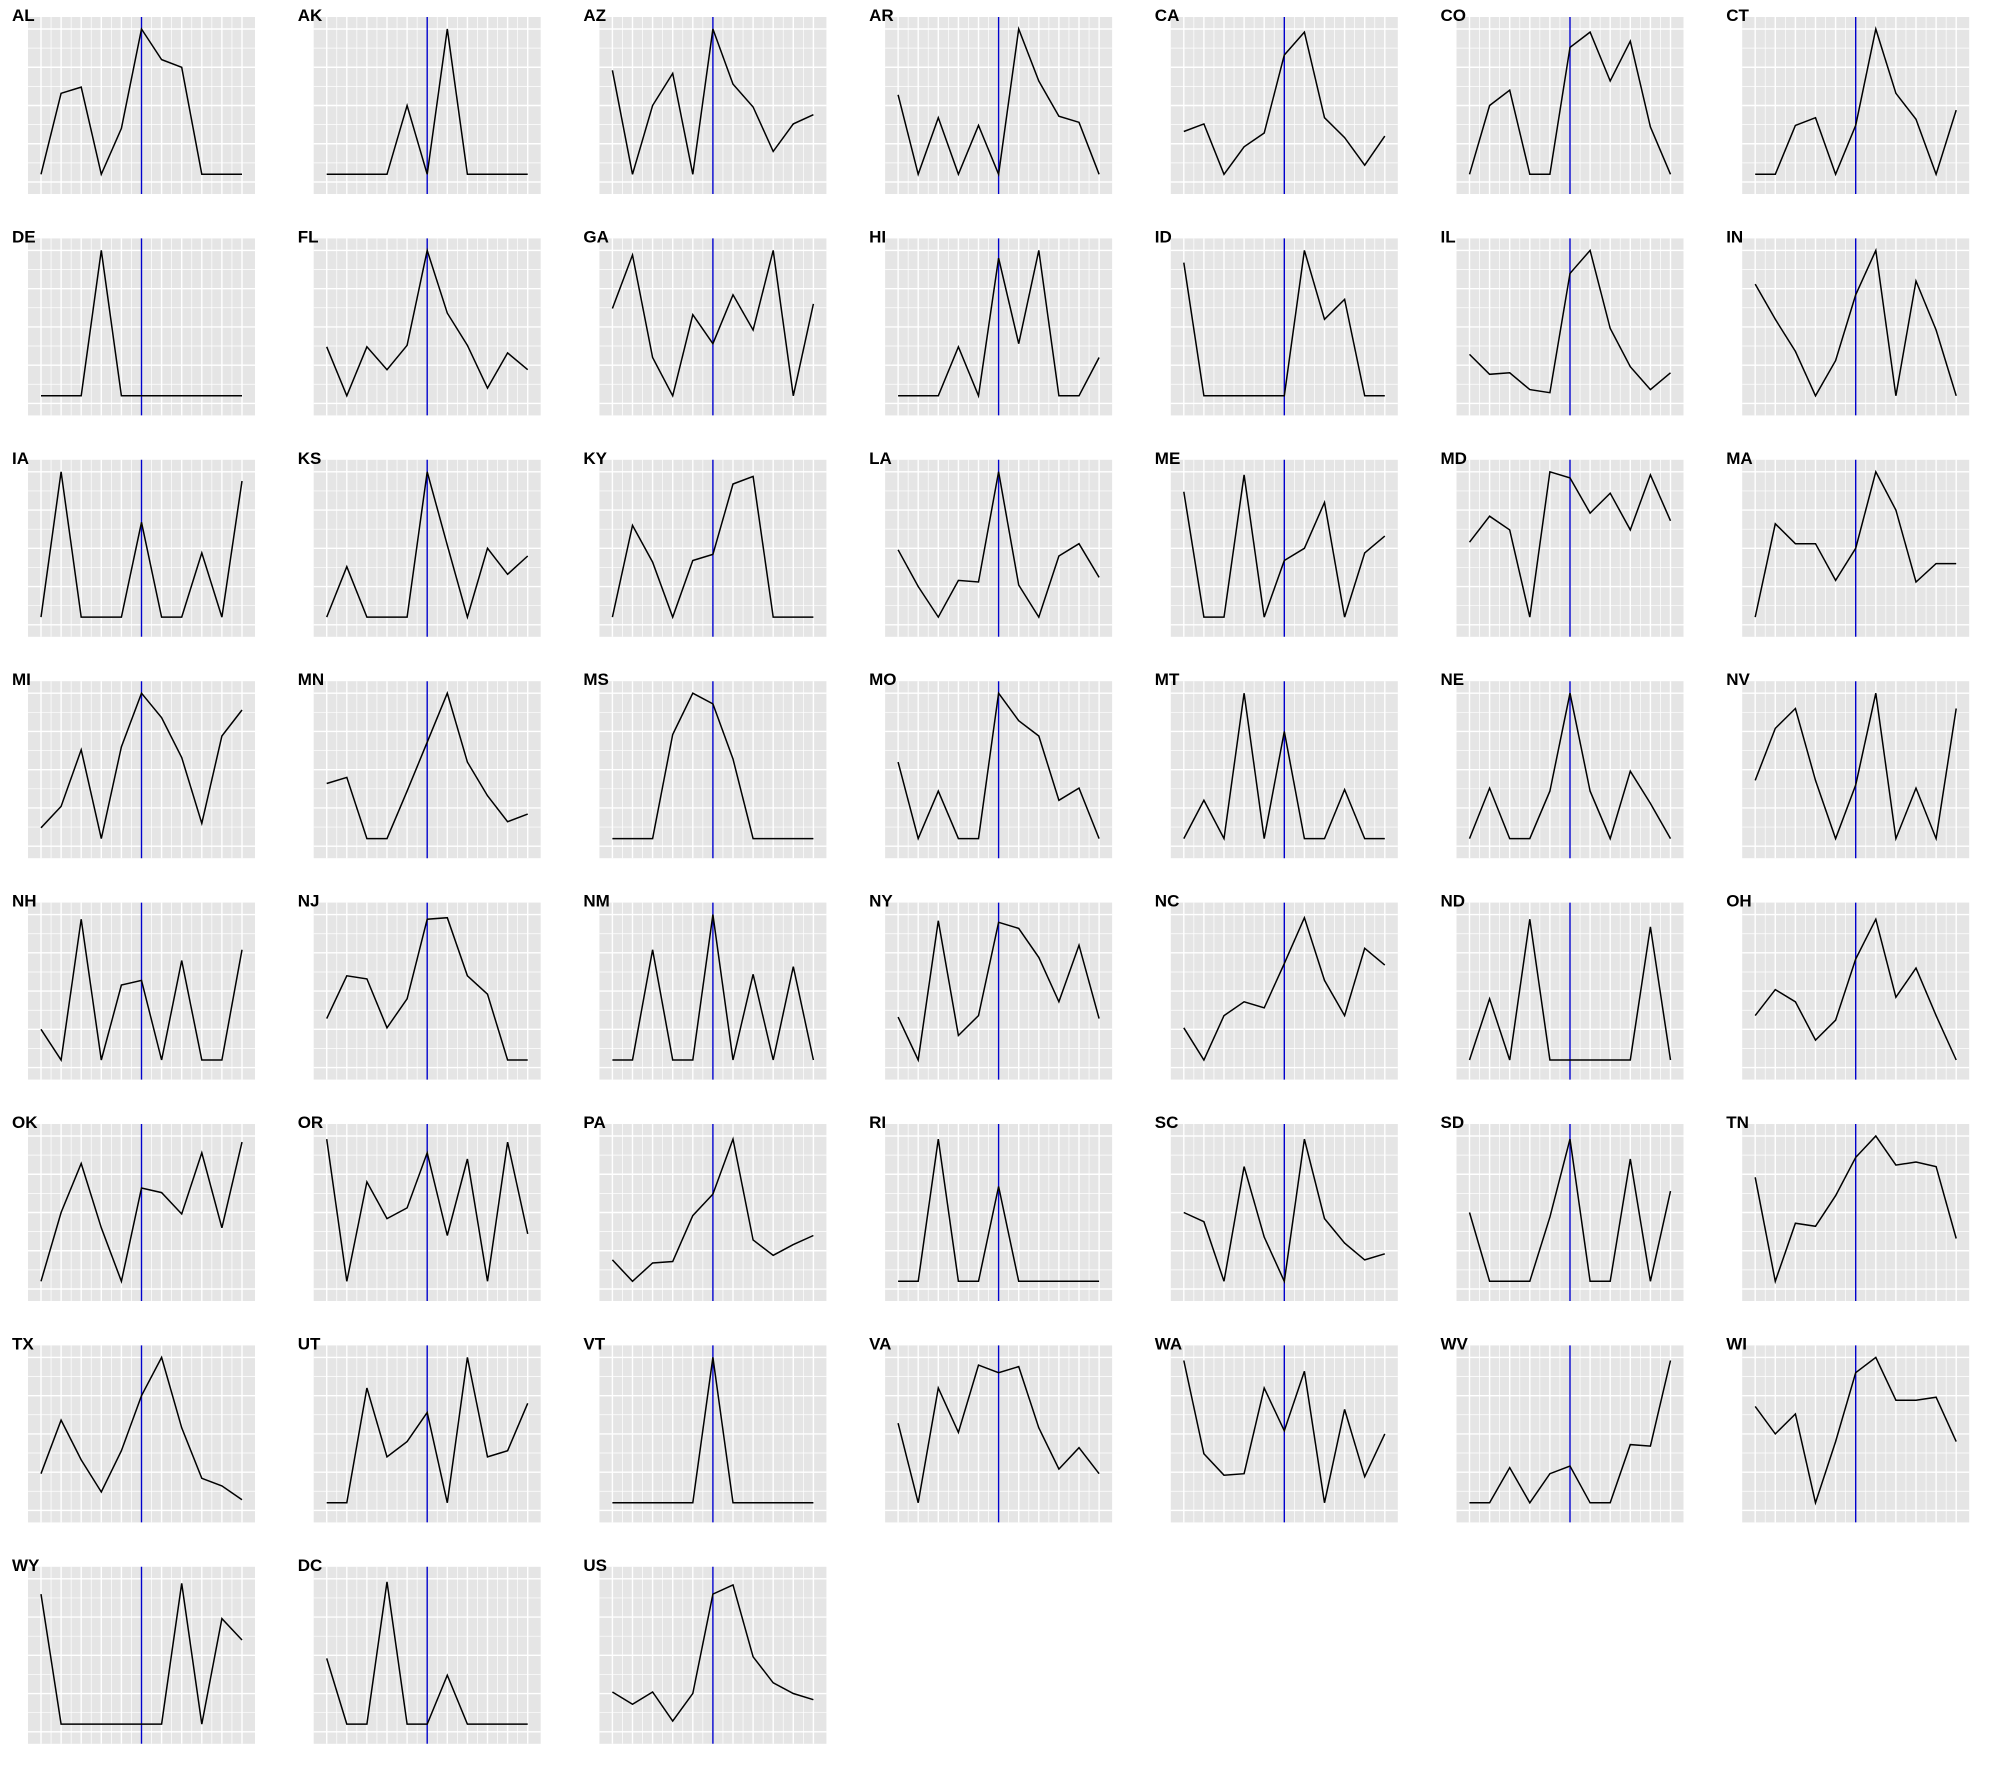 The width and height of the screenshot is (2000, 1771). Describe the element at coordinates (311, 1122) in the screenshot. I see `panel-label: OR` at that location.